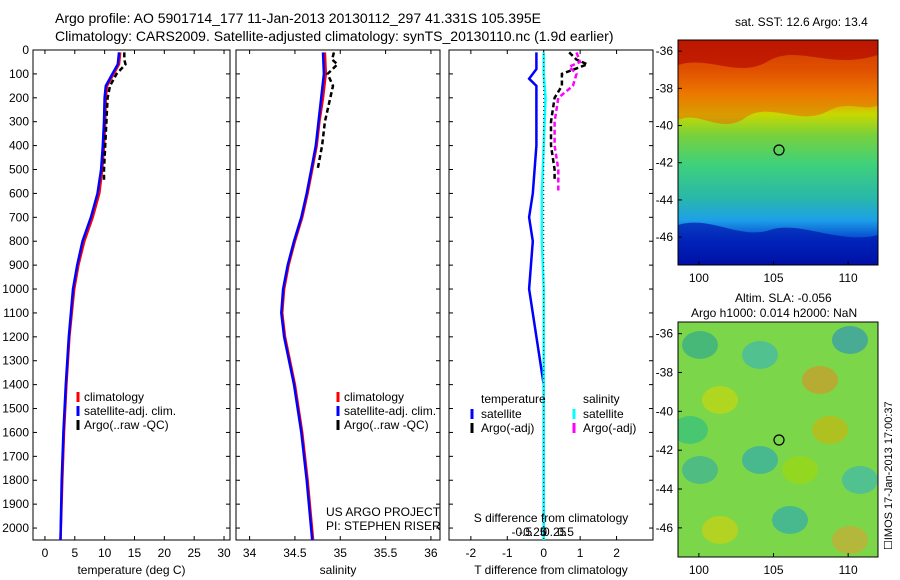  I want to click on x-tick-label: 25, so click(195, 553).